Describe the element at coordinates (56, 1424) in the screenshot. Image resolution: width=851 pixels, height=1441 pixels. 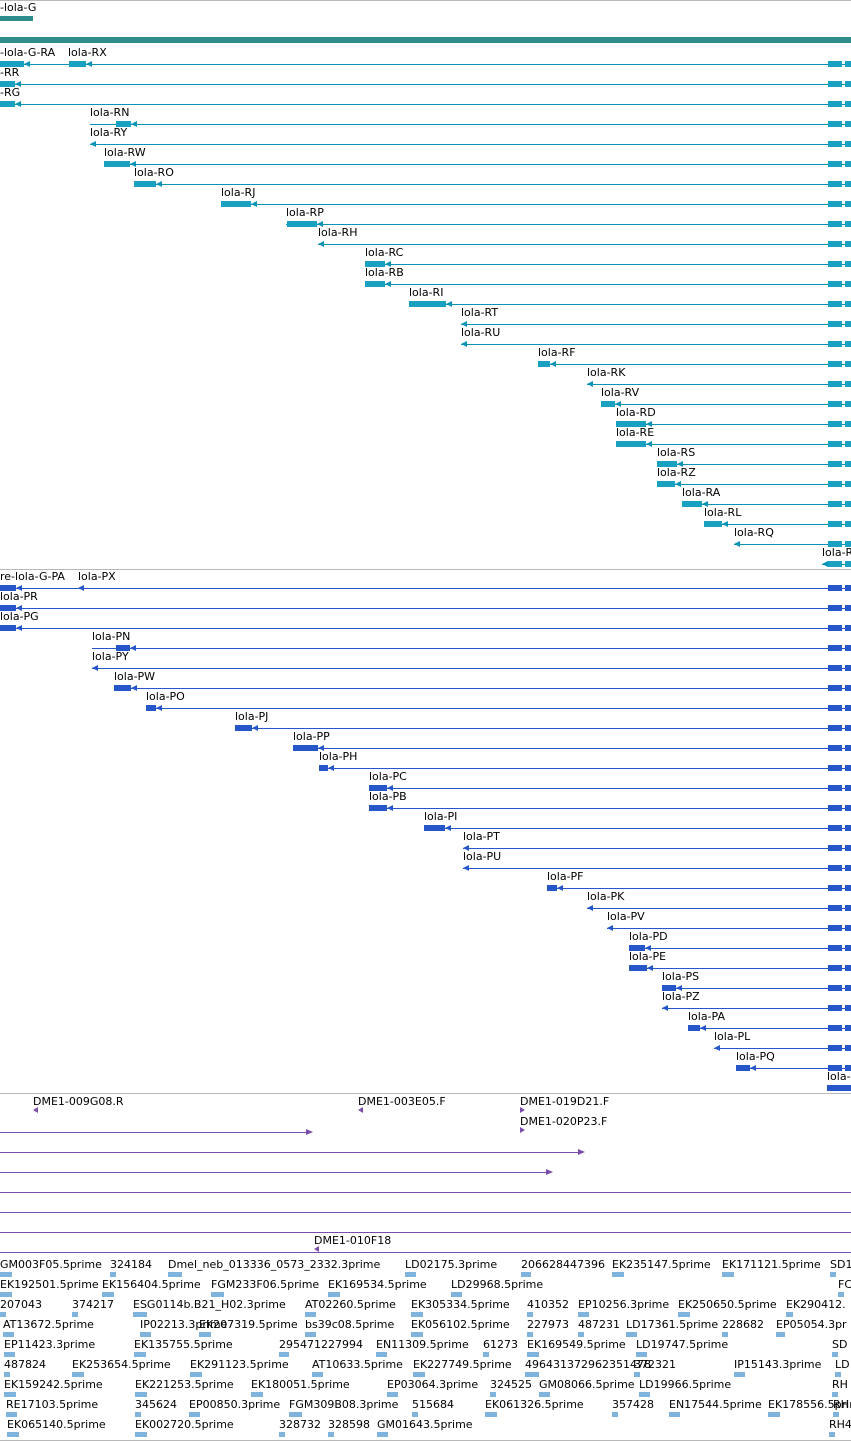
I see `est-label: EK065140.5prime` at that location.